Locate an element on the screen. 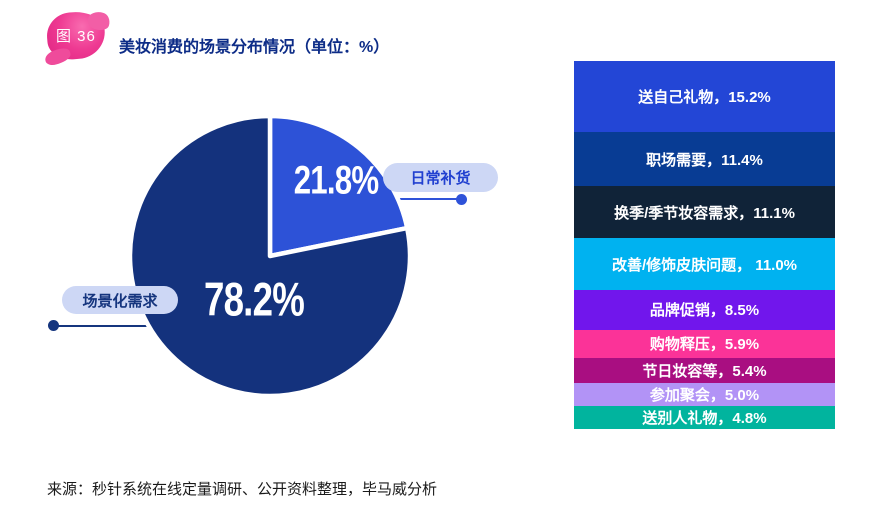  callout-line-scene-demand is located at coordinates (100, 326).